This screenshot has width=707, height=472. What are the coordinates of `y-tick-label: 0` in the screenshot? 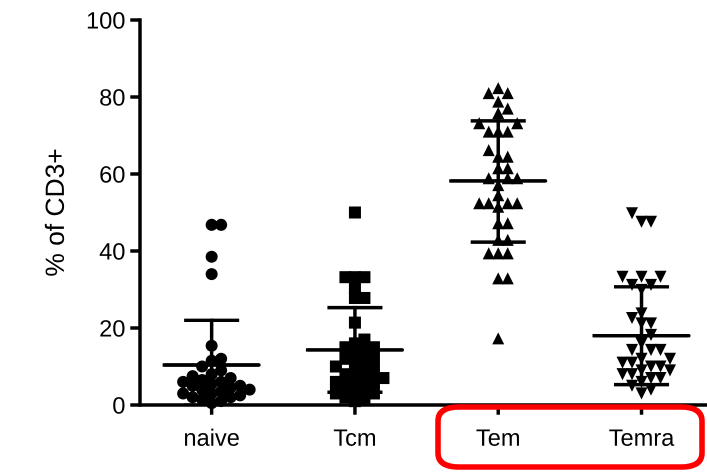 It's located at (118, 405).